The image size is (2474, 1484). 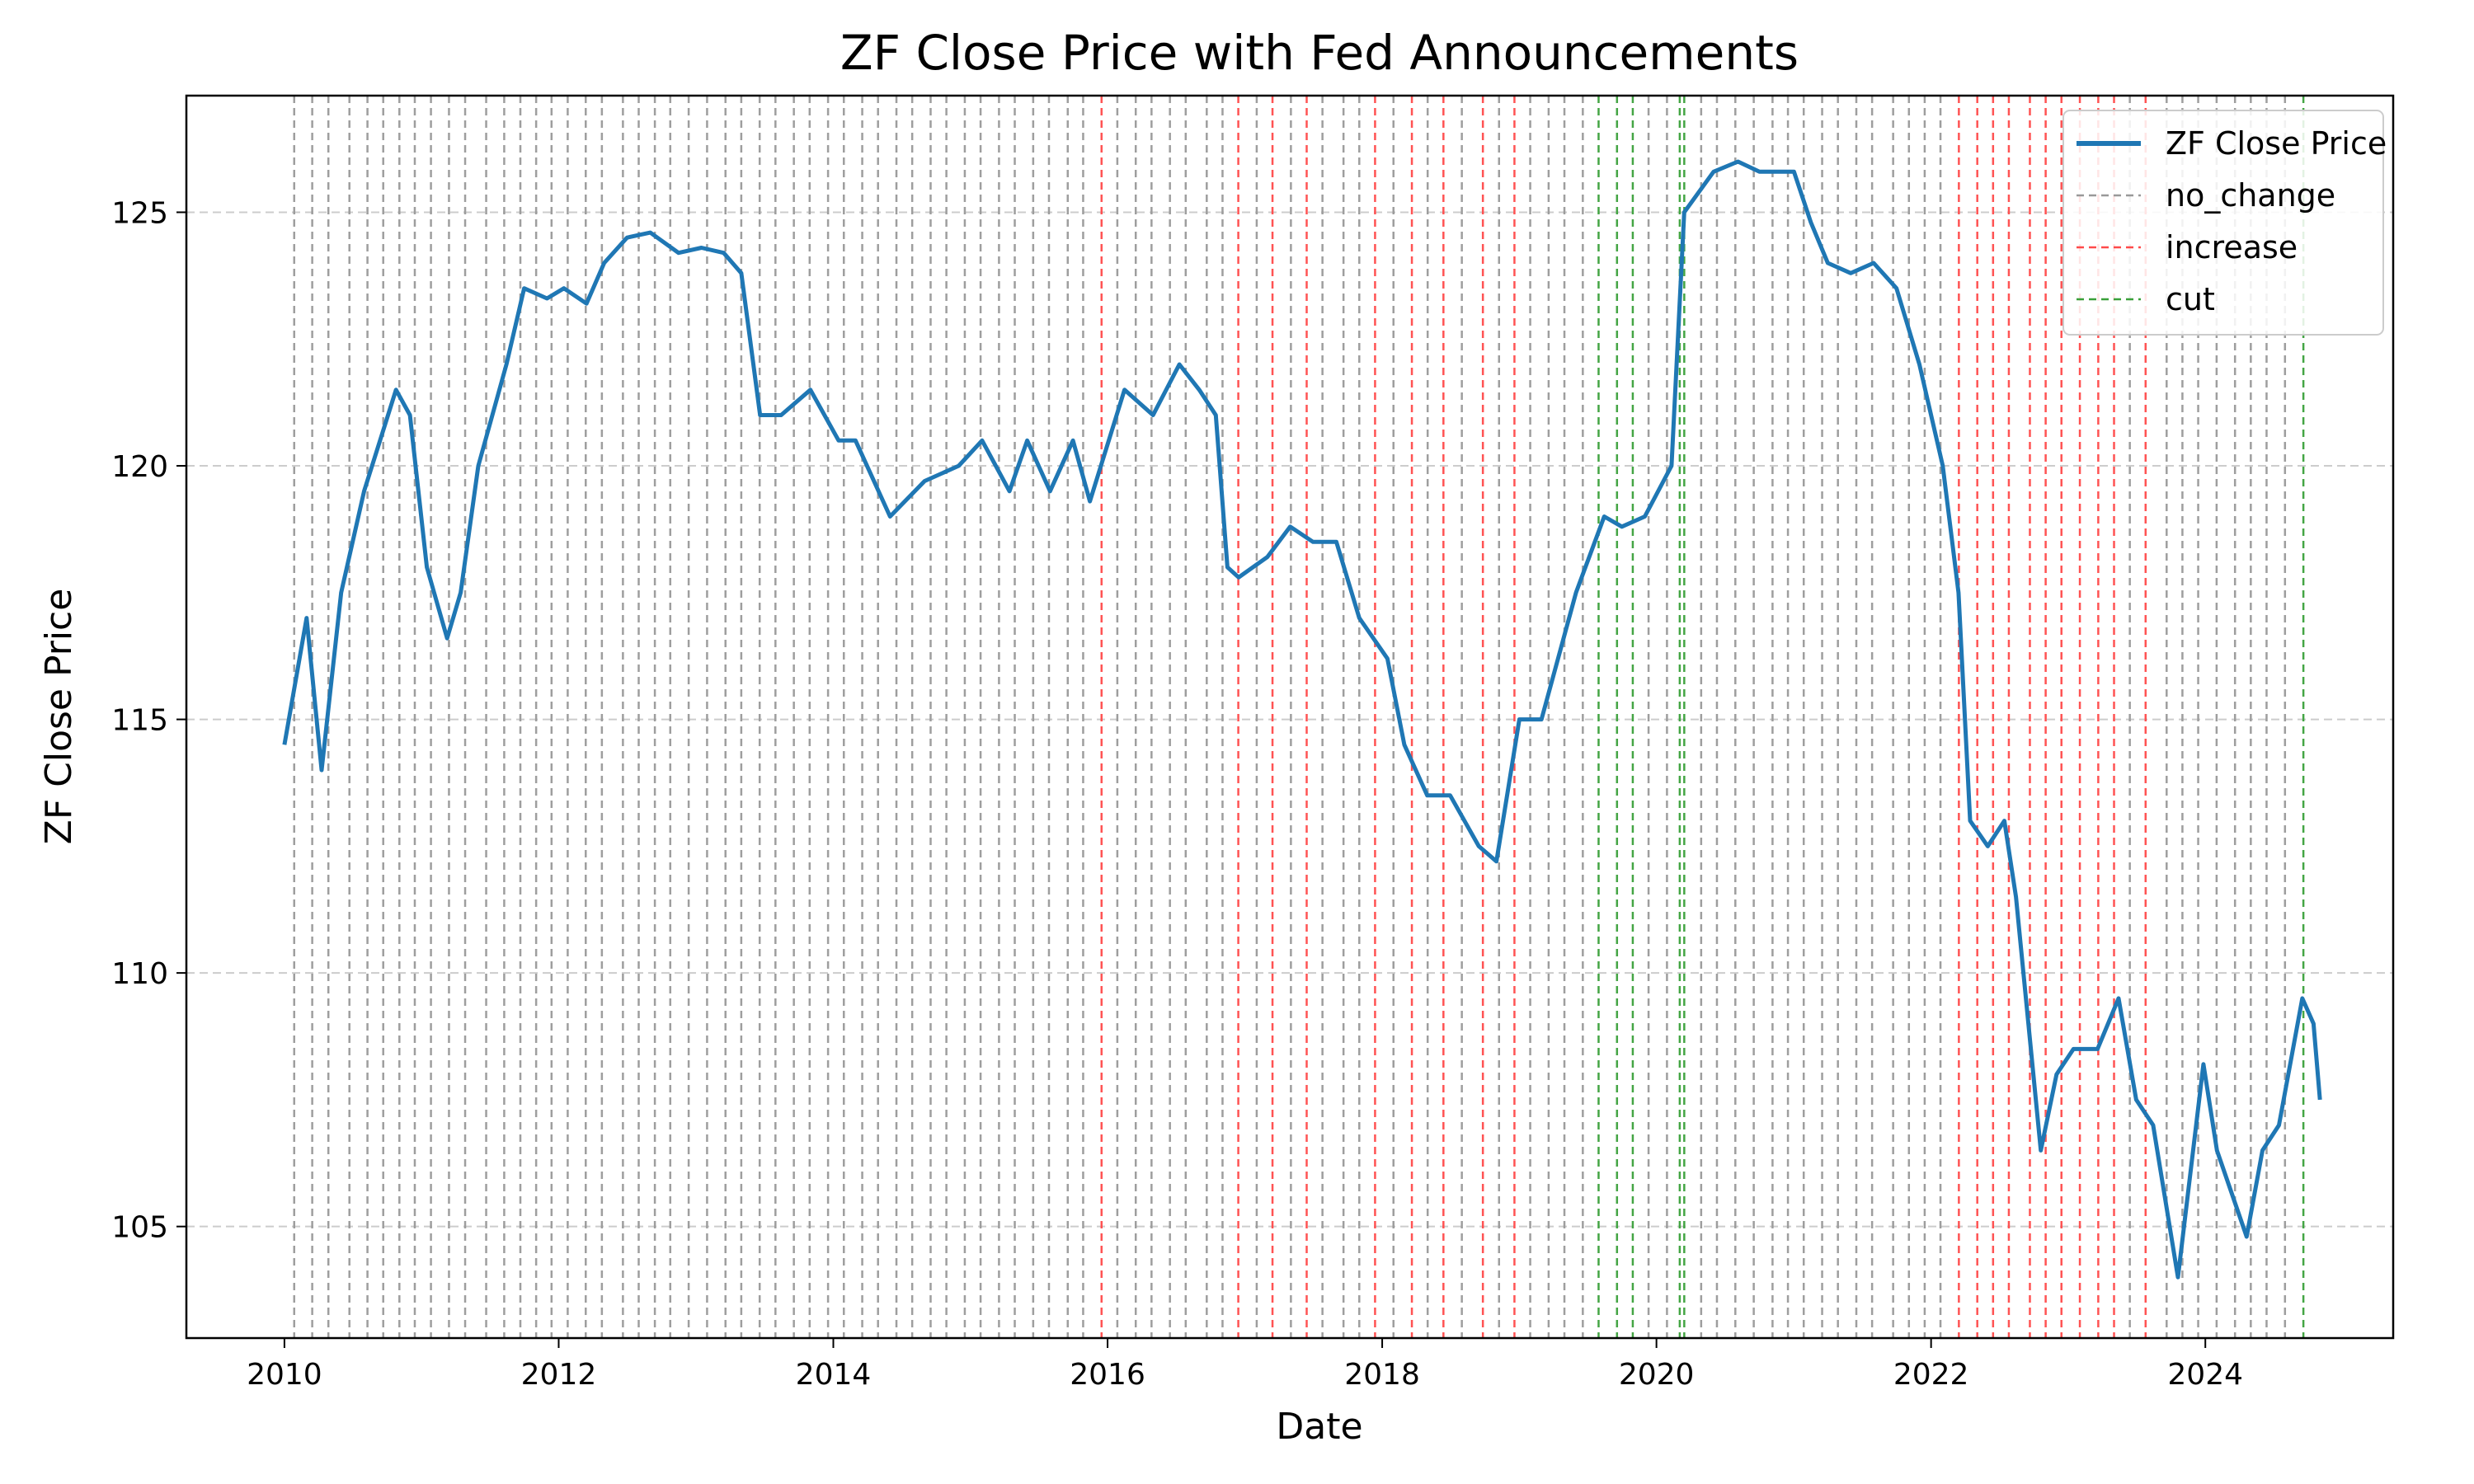 What do you see at coordinates (139, 467) in the screenshot?
I see `y-tick-label: 120` at bounding box center [139, 467].